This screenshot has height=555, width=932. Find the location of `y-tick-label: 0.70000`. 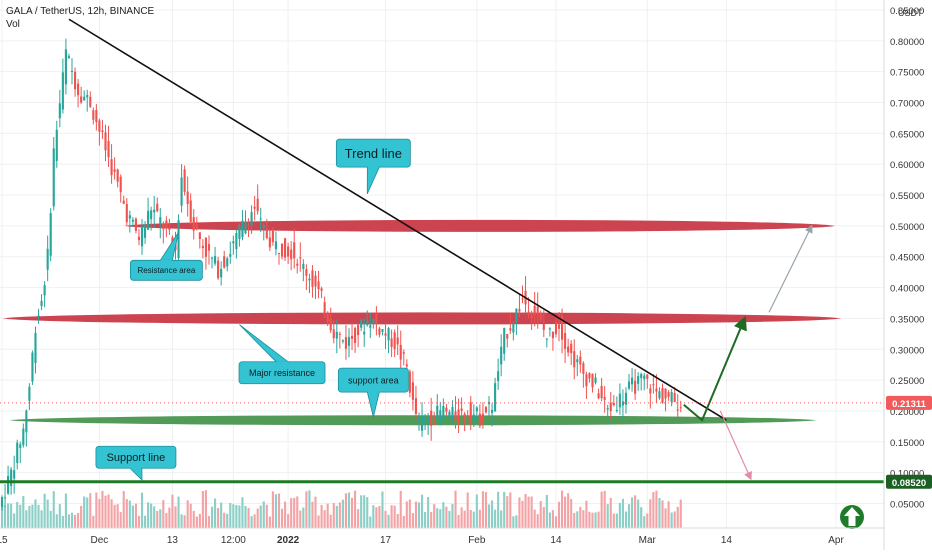

y-tick-label: 0.70000 is located at coordinates (907, 104).